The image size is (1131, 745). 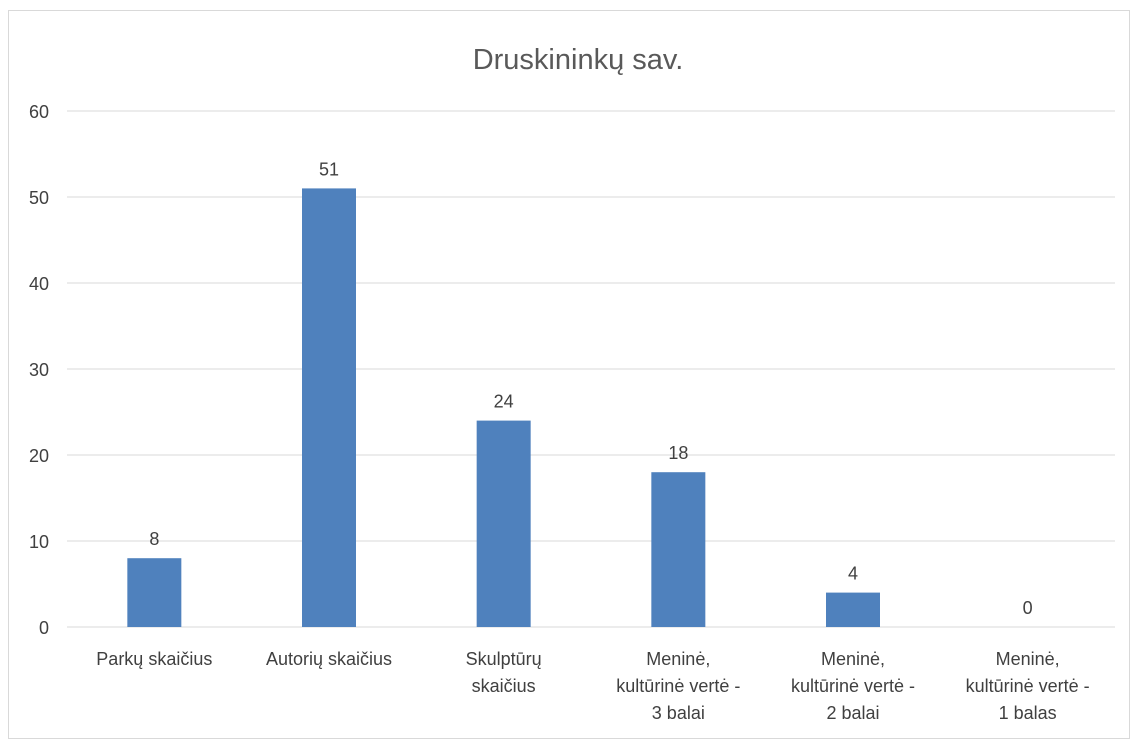 I want to click on y-tick-label: 0, so click(x=44, y=628).